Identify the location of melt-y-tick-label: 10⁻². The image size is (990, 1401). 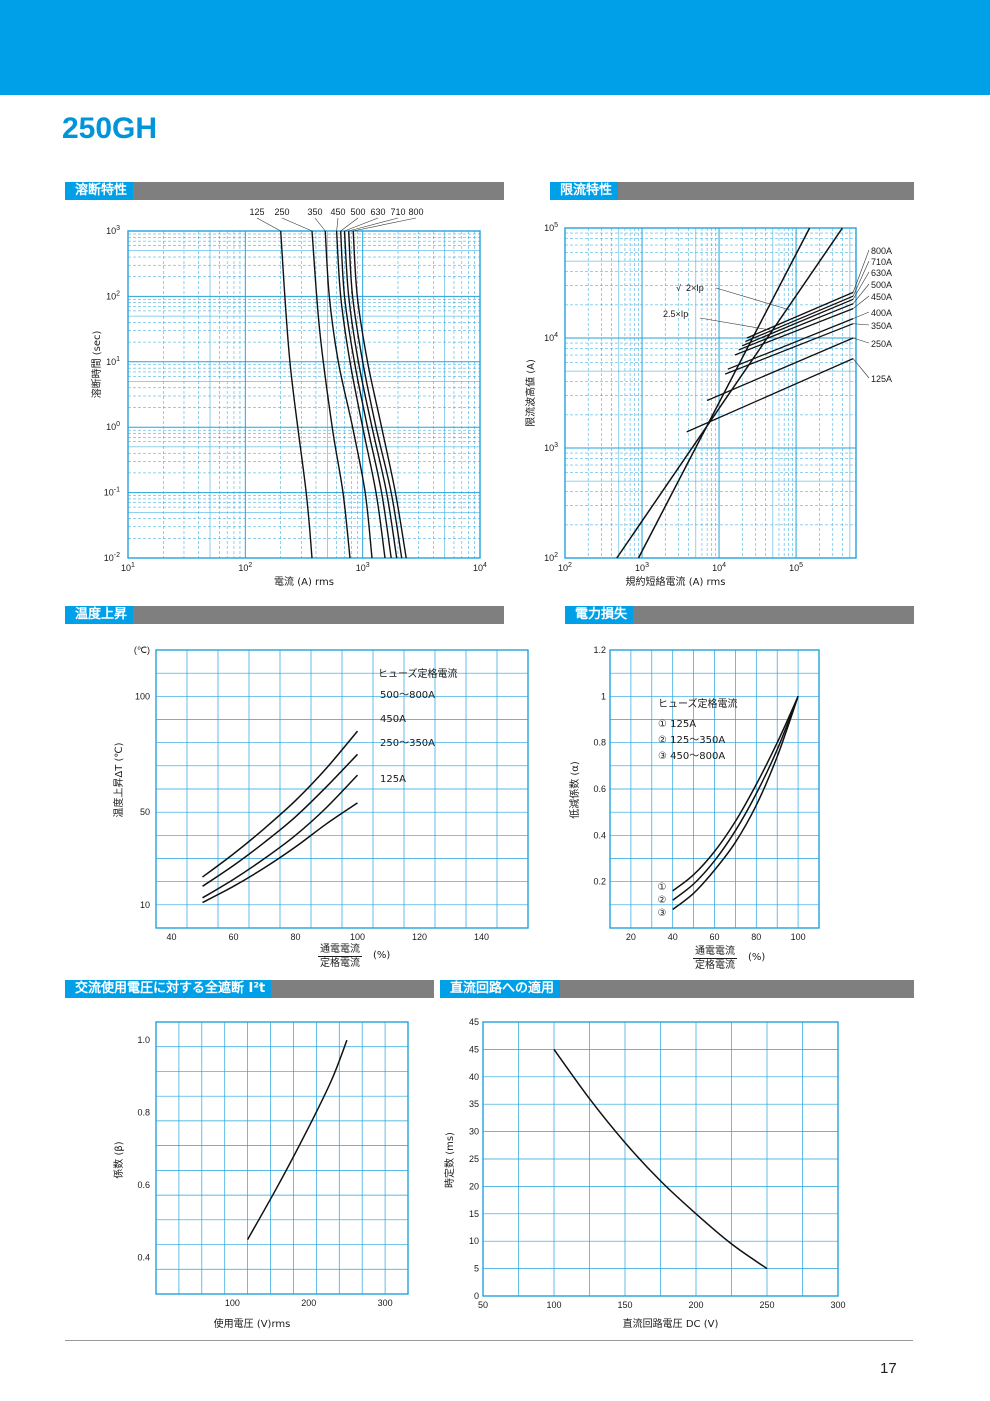
(112, 557).